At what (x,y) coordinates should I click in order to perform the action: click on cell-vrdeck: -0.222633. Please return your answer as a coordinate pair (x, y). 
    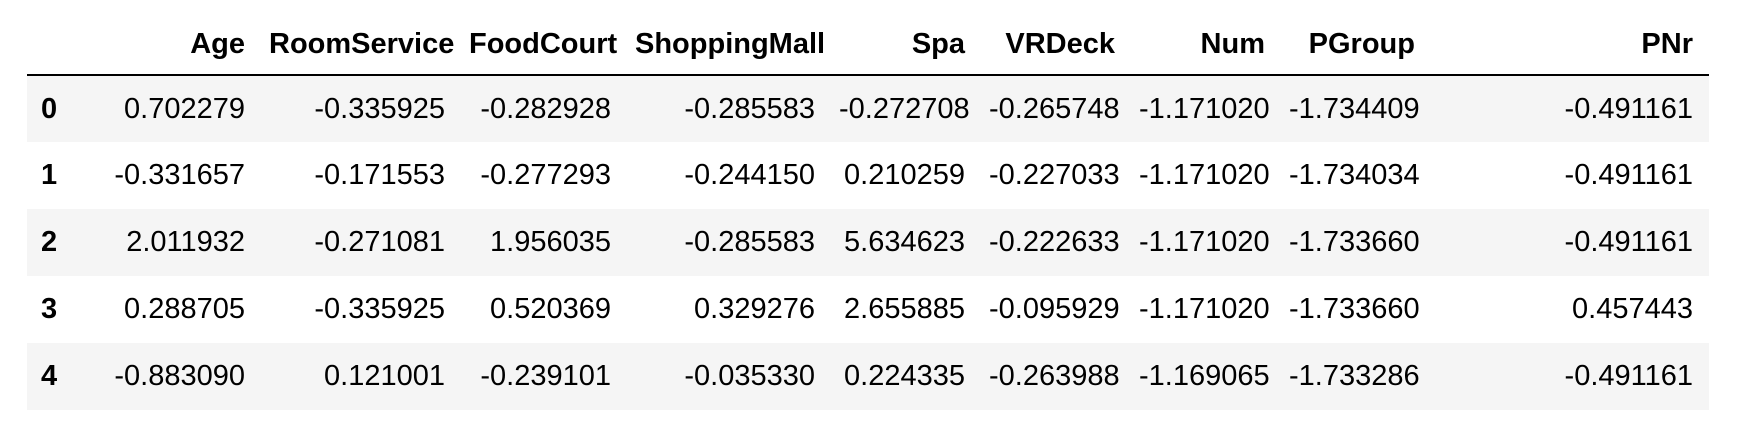
    Looking at the image, I should click on (1054, 242).